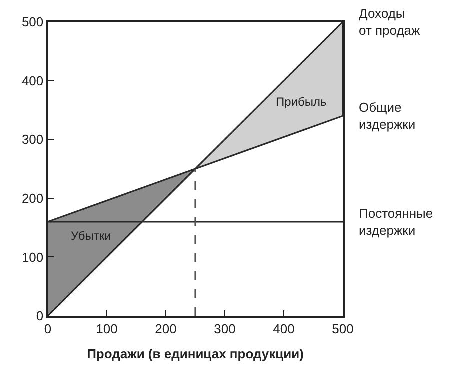 The width and height of the screenshot is (458, 390). What do you see at coordinates (33, 80) in the screenshot?
I see `y-tick-label: 400` at bounding box center [33, 80].